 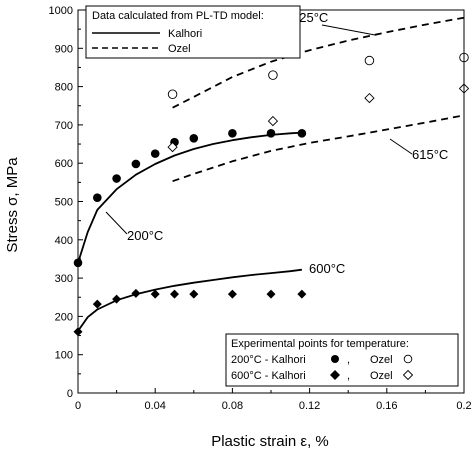 I want to click on y-tick-label-2: 200, so click(x=64, y=317).